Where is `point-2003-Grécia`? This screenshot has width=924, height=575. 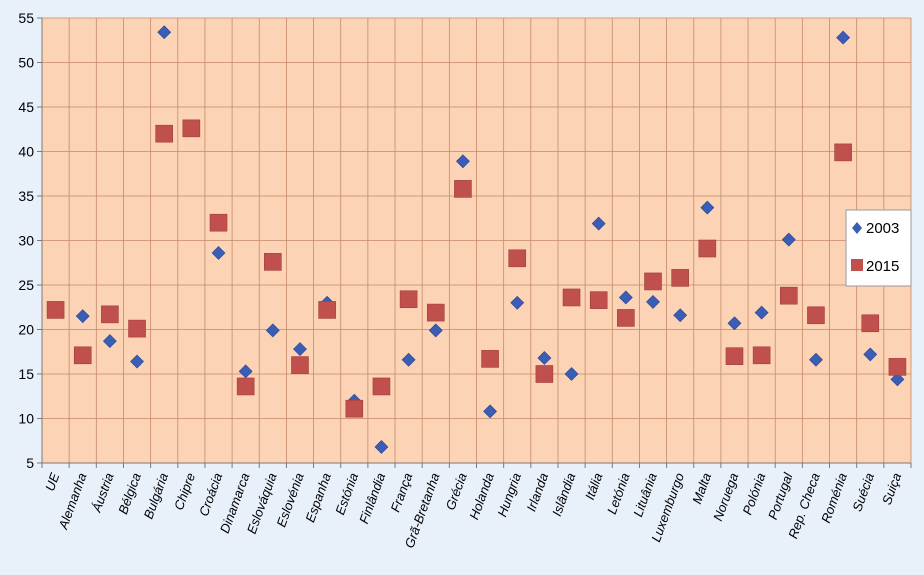 point-2003-Grécia is located at coordinates (462, 161).